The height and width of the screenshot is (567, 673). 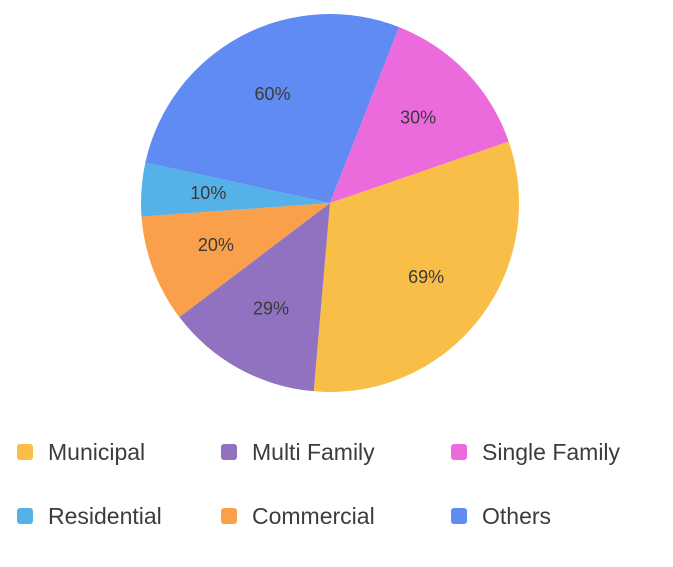 What do you see at coordinates (235, 260) in the screenshot?
I see `pie-slice-commercial` at bounding box center [235, 260].